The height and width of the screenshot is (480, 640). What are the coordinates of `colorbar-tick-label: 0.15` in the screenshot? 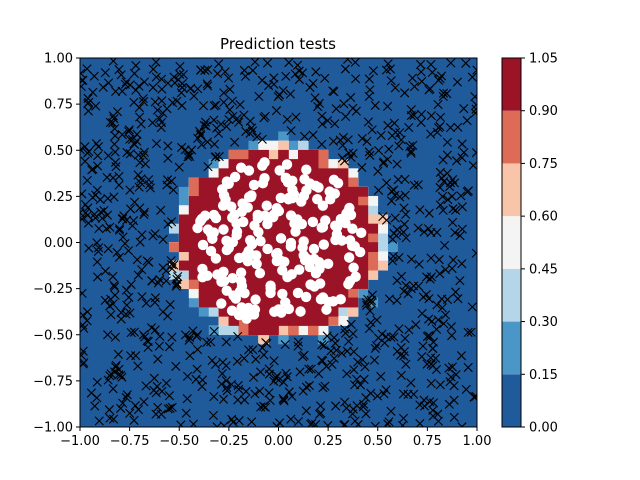 It's located at (543, 375).